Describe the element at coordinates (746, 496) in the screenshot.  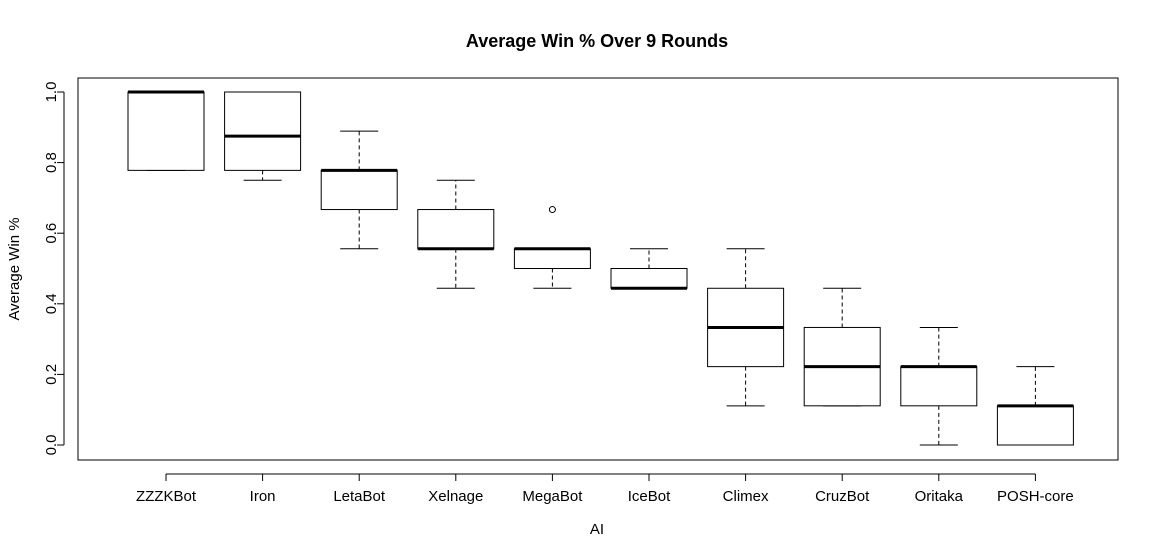
I see `x-tick-label: Climex` at that location.